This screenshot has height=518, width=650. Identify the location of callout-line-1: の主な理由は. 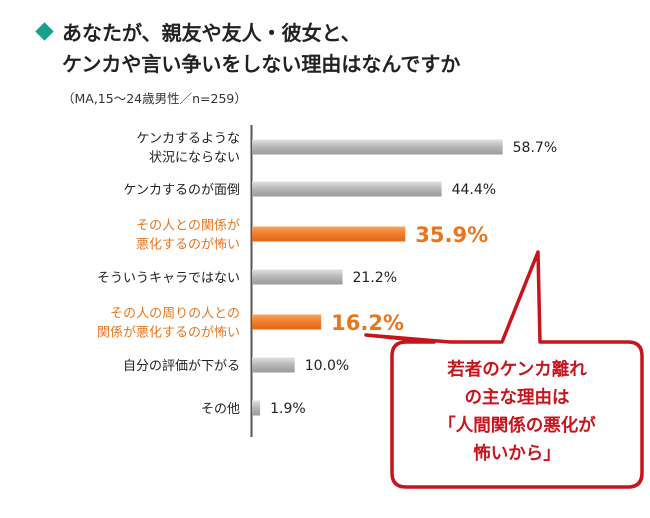
(517, 397).